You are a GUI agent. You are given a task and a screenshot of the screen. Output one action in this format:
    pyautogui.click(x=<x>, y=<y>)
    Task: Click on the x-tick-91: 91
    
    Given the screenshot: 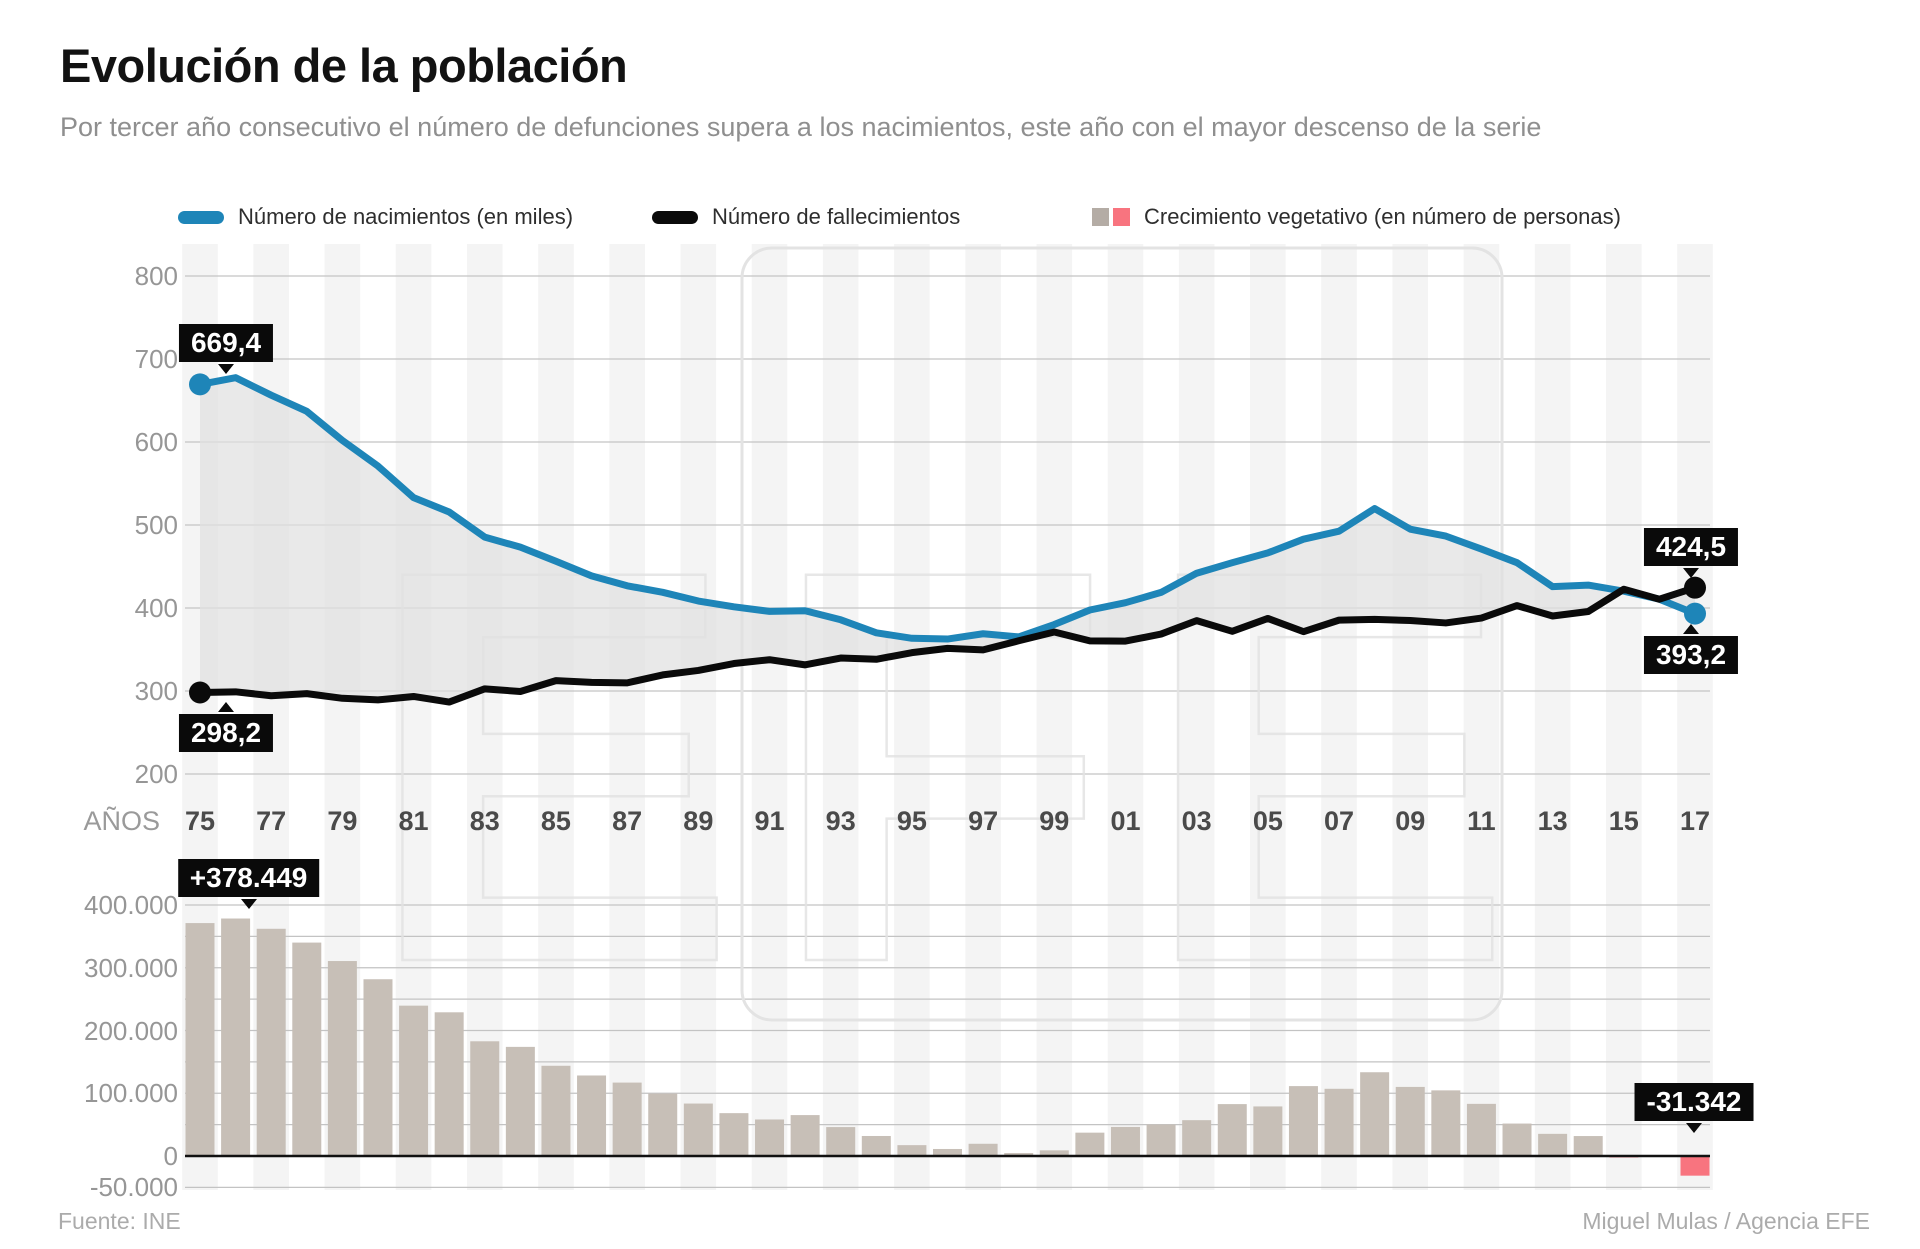 What is the action you would take?
    pyautogui.click(x=769, y=821)
    